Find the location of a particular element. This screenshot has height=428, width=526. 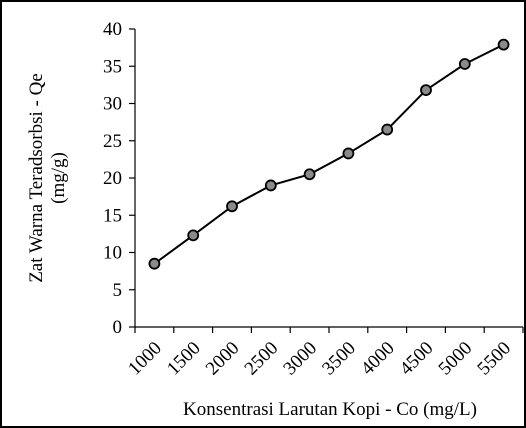

x-axis-title: Konsentrasi Larutan Kopi - Co (mg/L) is located at coordinates (330, 409).